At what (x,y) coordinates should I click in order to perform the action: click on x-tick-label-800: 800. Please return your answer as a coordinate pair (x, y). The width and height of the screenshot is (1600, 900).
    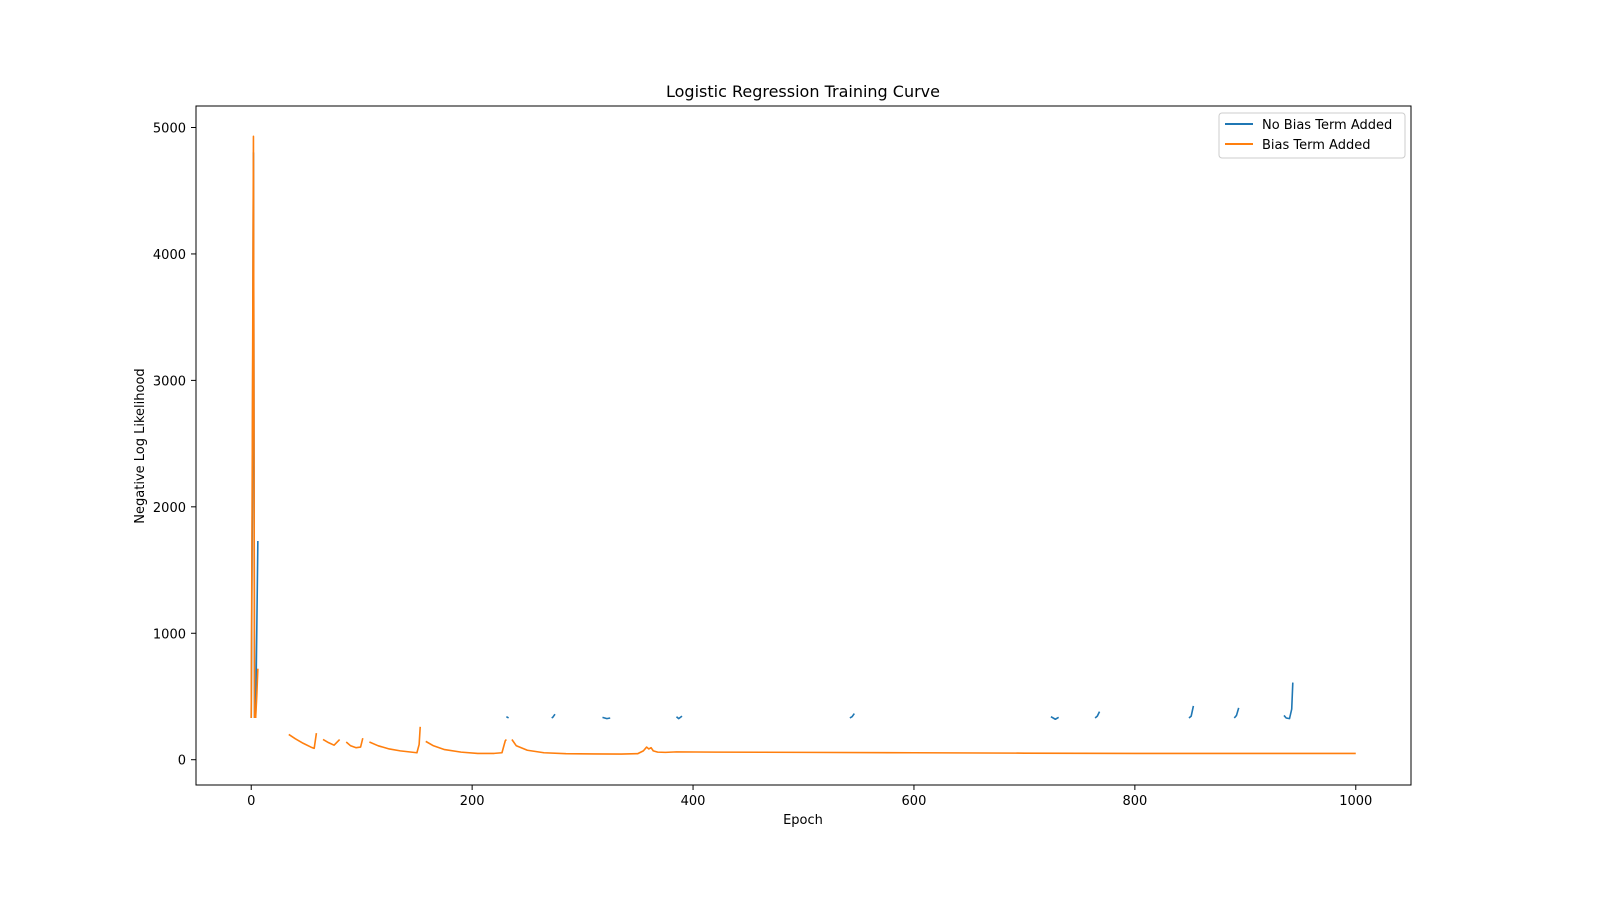
    Looking at the image, I should click on (1134, 801).